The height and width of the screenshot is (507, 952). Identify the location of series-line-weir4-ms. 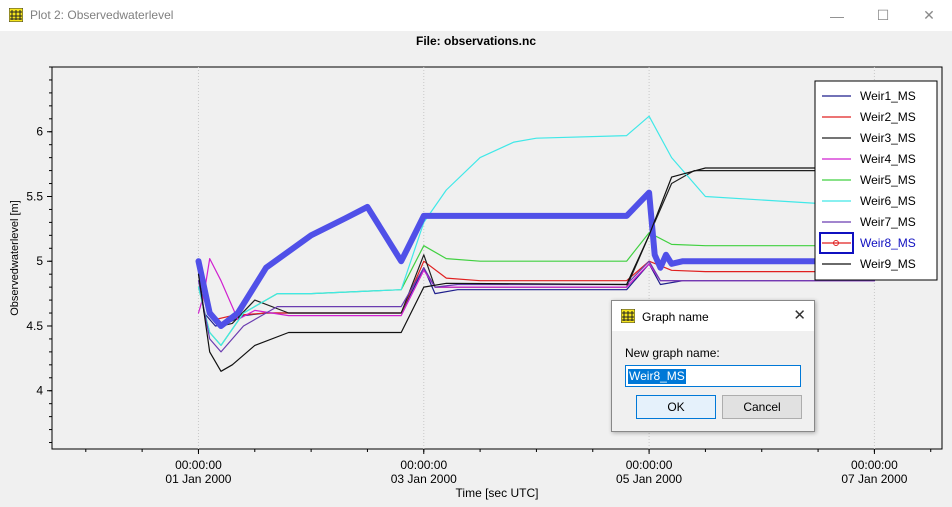
(536, 289).